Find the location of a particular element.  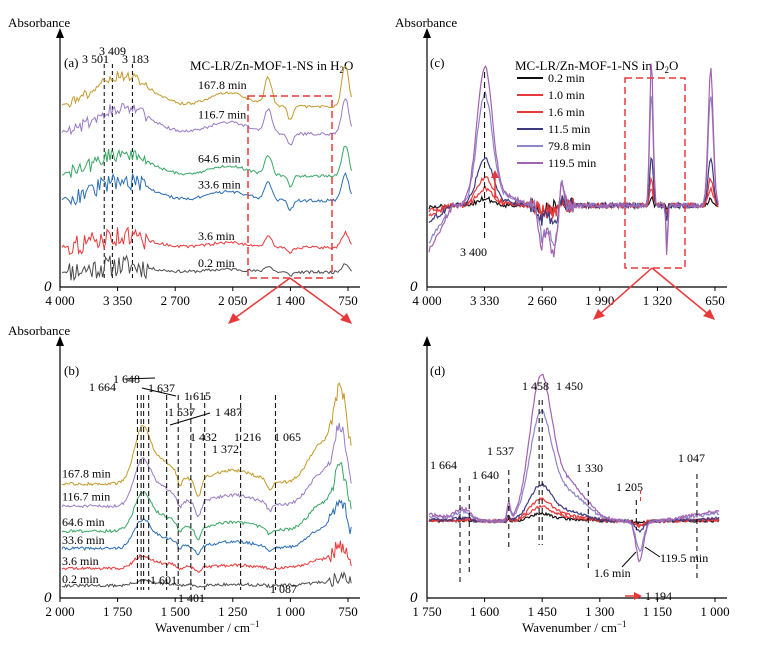

panel-c-origin-label: 0 is located at coordinates (414, 287).